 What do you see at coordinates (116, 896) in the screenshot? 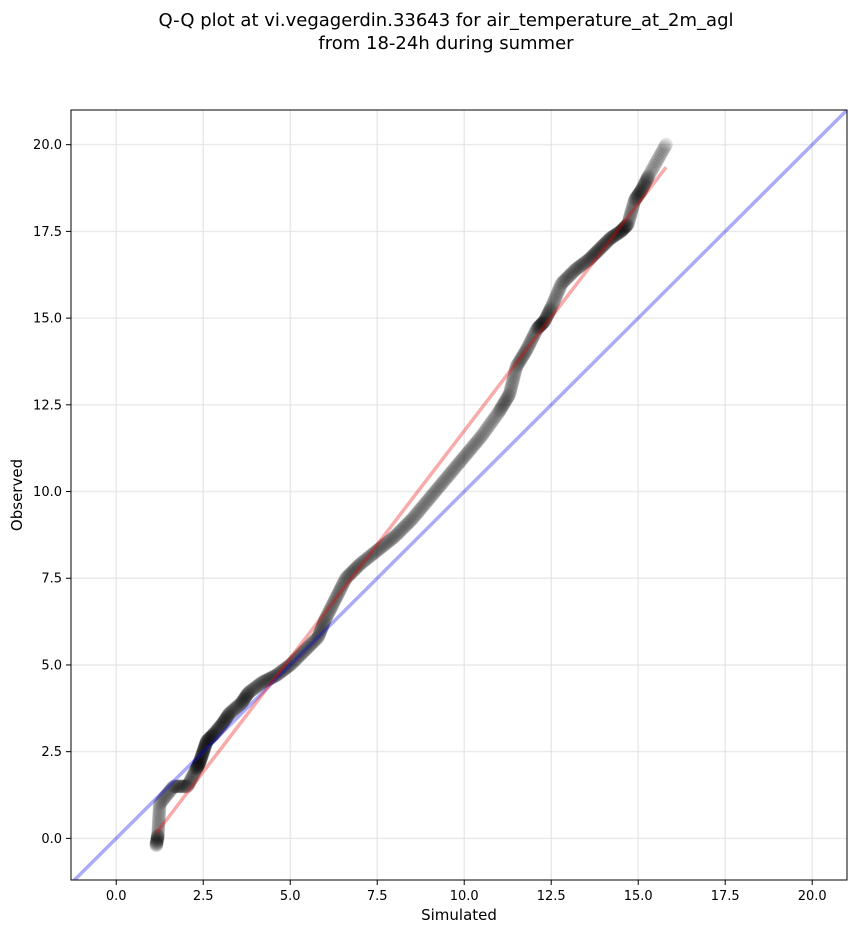
I see `x-tick-label-0: 0.0` at bounding box center [116, 896].